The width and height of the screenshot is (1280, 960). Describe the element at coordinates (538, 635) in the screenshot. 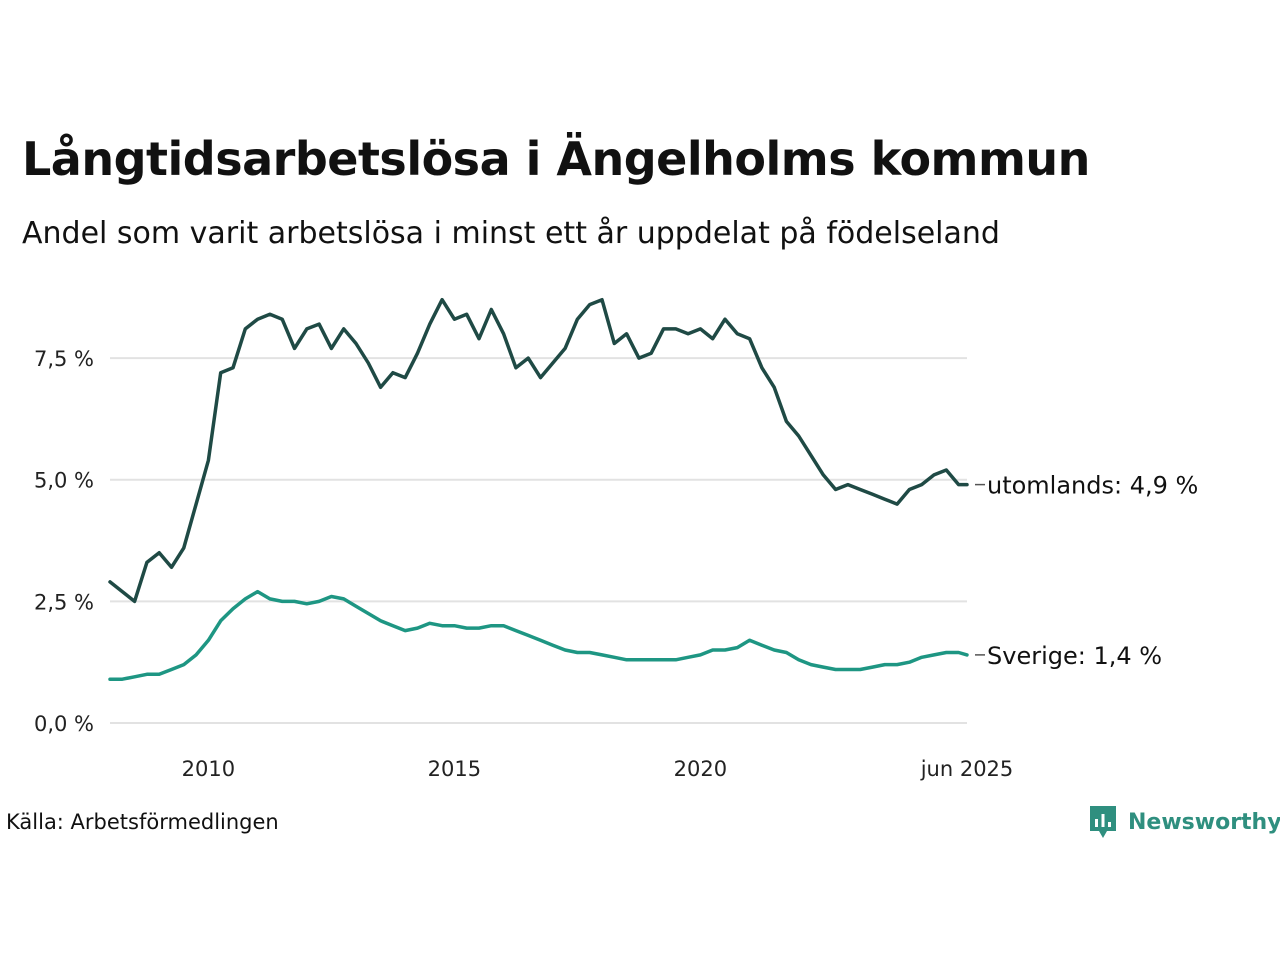

I see `series-line-Sverige` at that location.